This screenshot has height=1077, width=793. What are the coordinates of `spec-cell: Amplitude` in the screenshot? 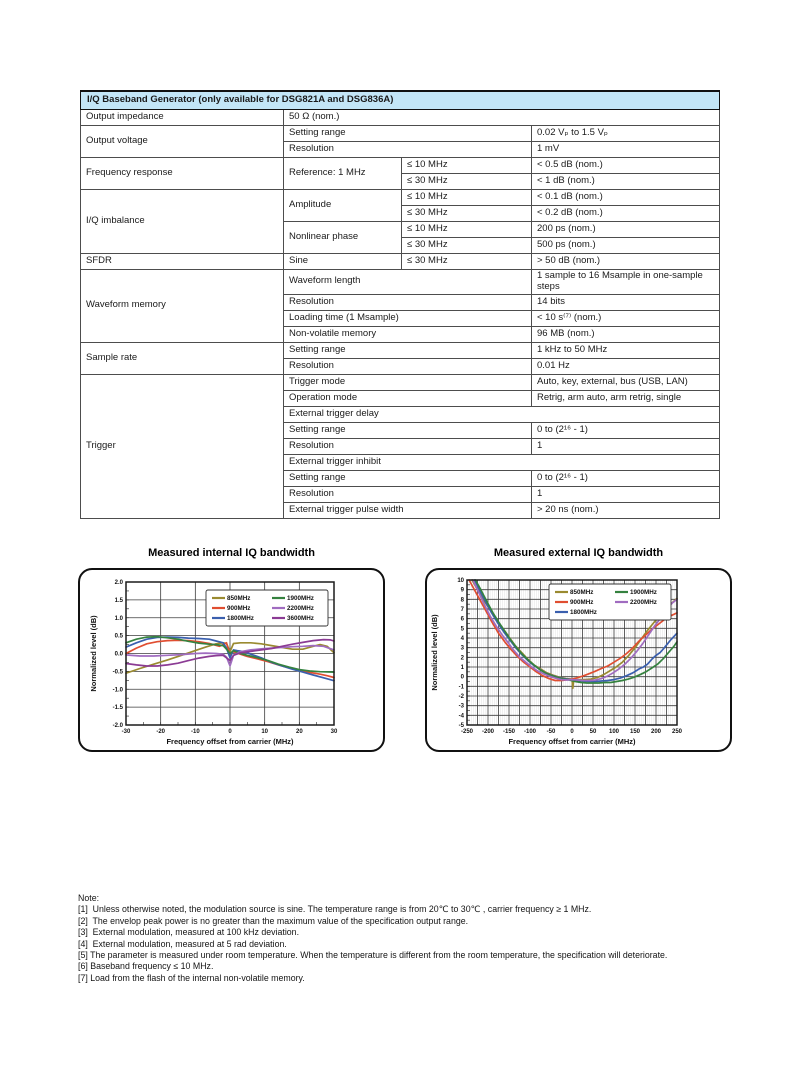 It's located at (342, 205).